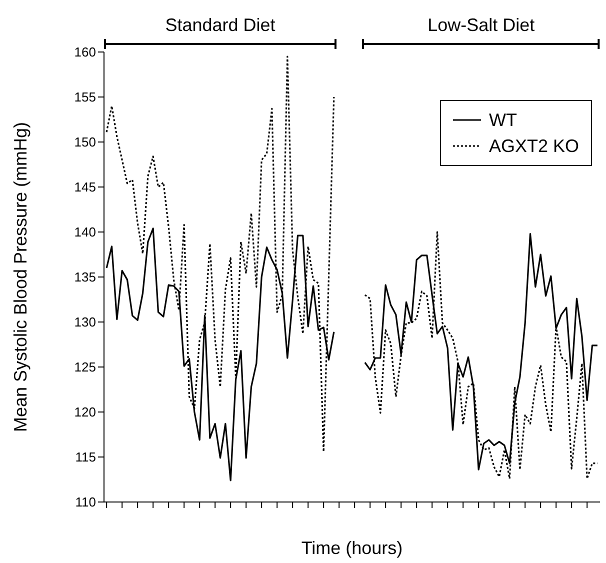 Image resolution: width=606 pixels, height=563 pixels. Describe the element at coordinates (85, 277) in the screenshot. I see `y-tick-label: 135` at that location.